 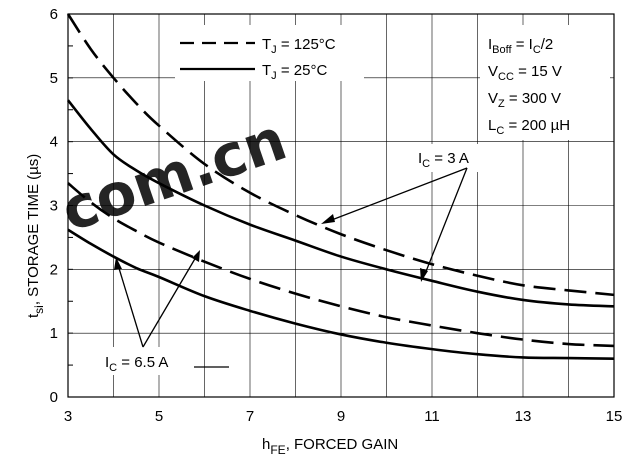 I want to click on annotation-65a-bg, so click(x=147, y=361).